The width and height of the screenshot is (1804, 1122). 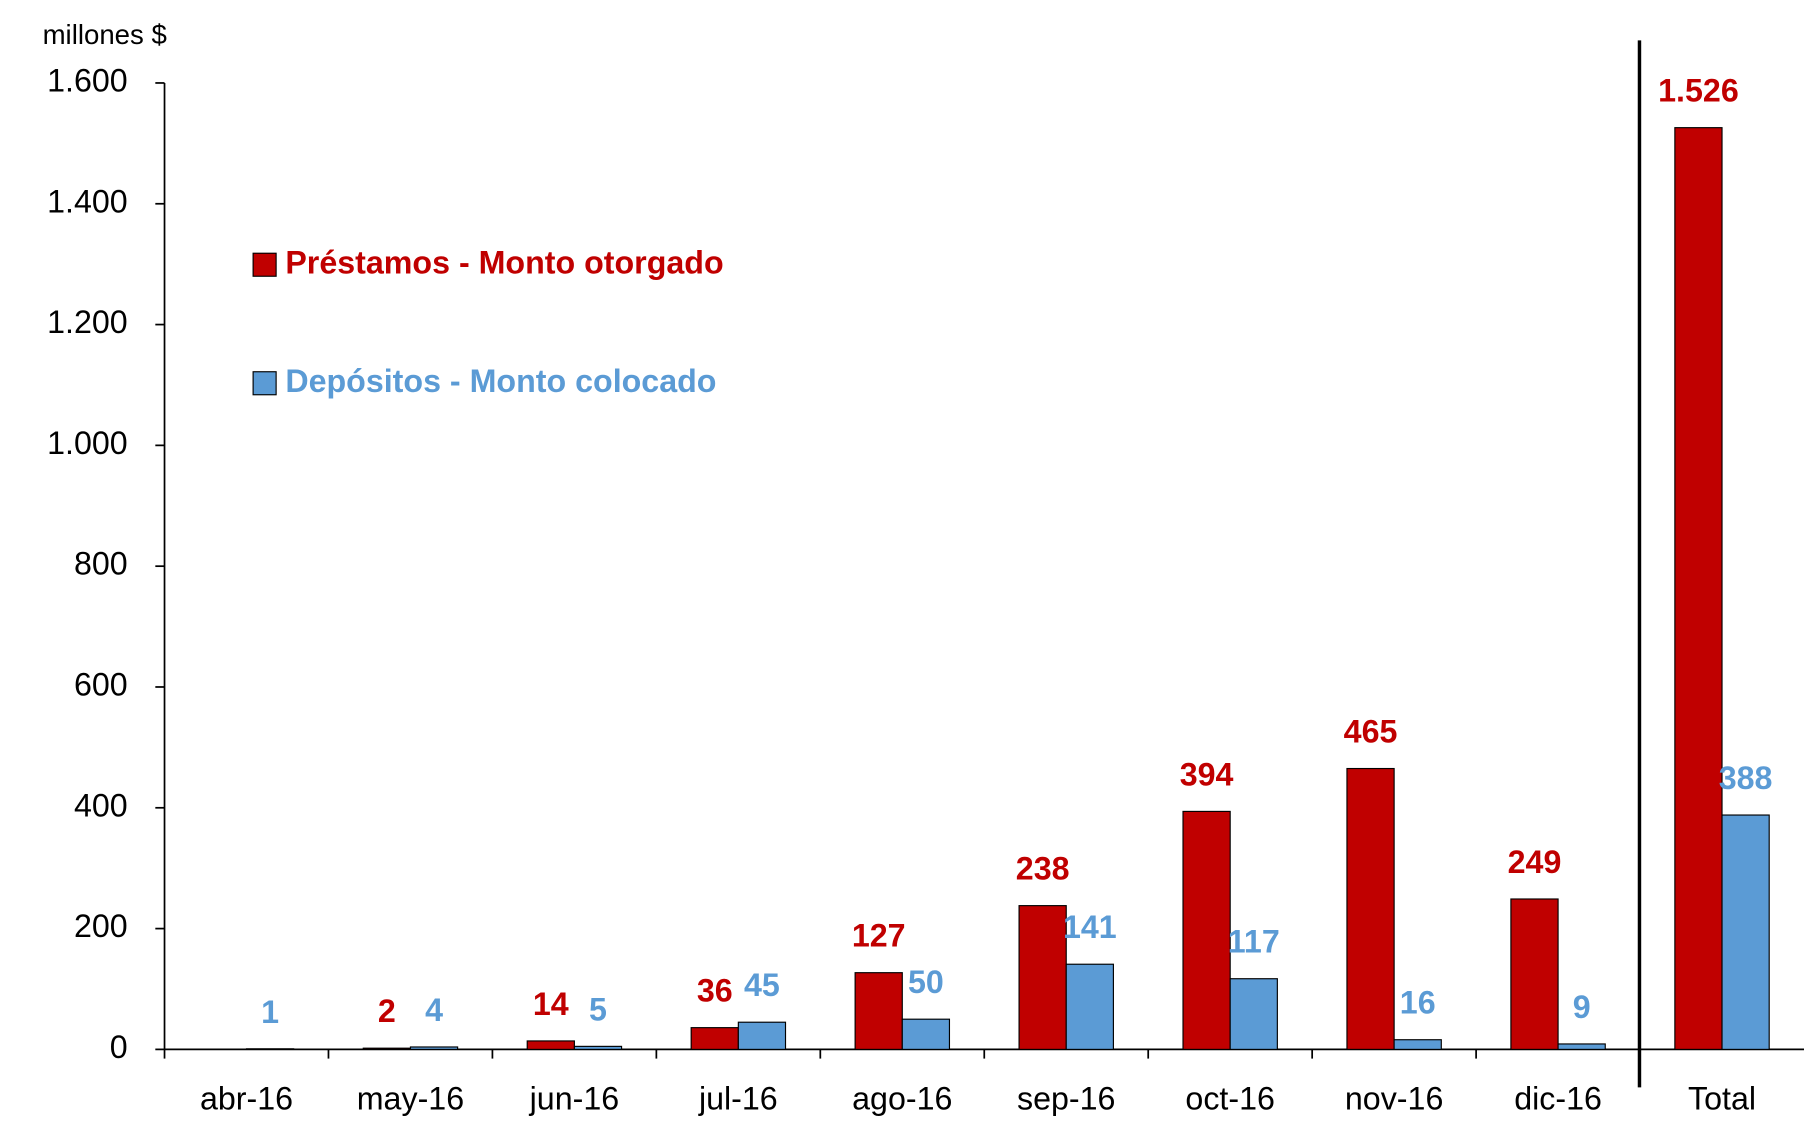 What do you see at coordinates (1558, 1099) in the screenshot?
I see `x-tick-label: dic-16` at bounding box center [1558, 1099].